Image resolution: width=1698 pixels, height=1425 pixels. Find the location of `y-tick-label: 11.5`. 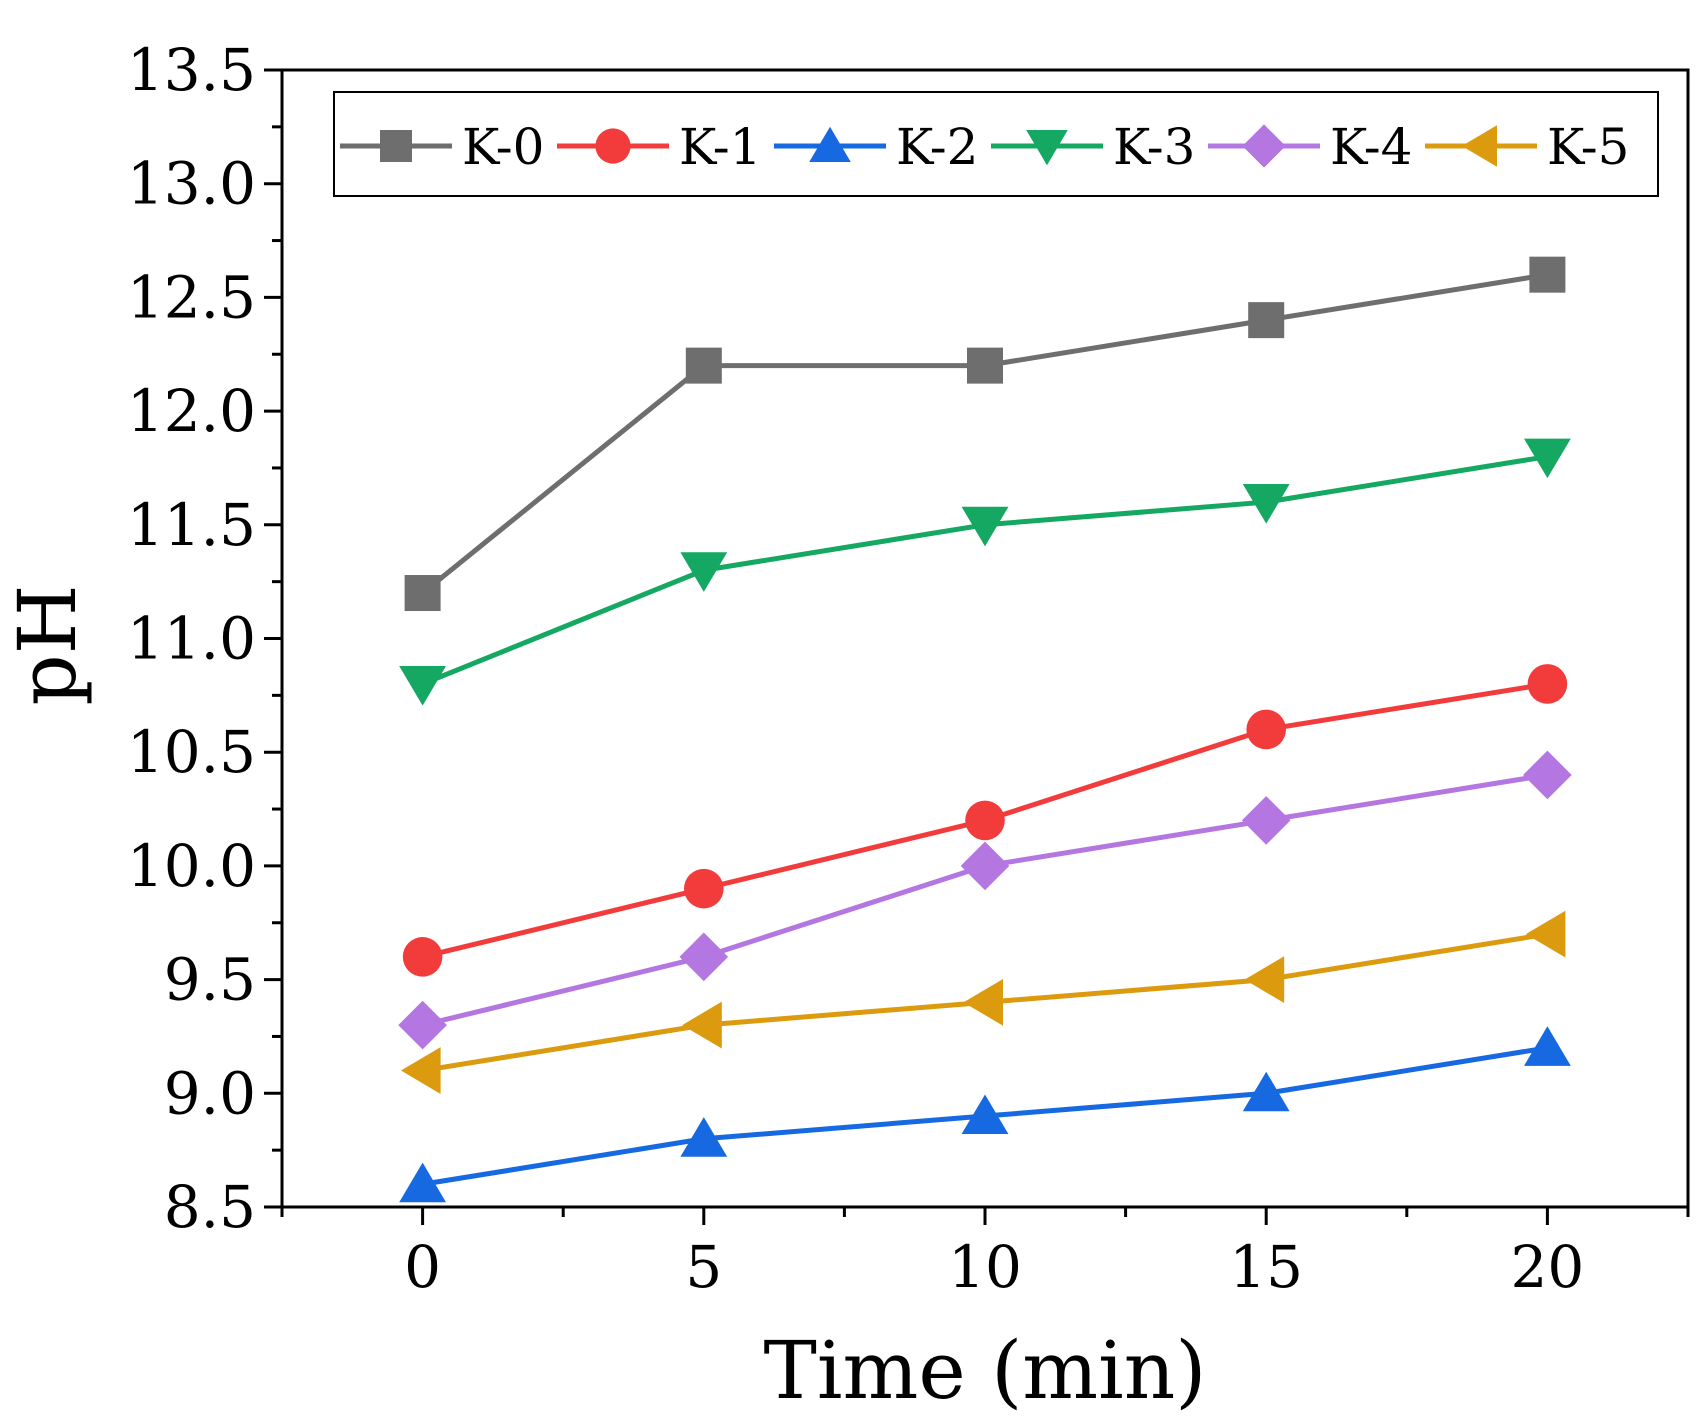

y-tick-label: 11.5 is located at coordinates (191, 525).